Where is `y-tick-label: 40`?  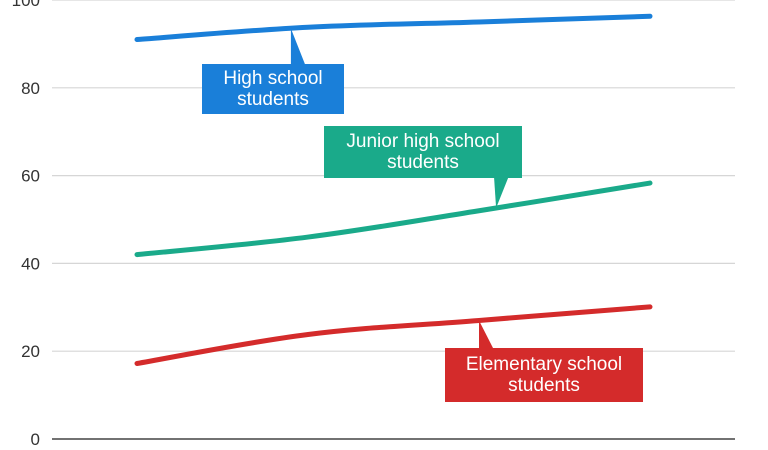 y-tick-label: 40 is located at coordinates (30, 263).